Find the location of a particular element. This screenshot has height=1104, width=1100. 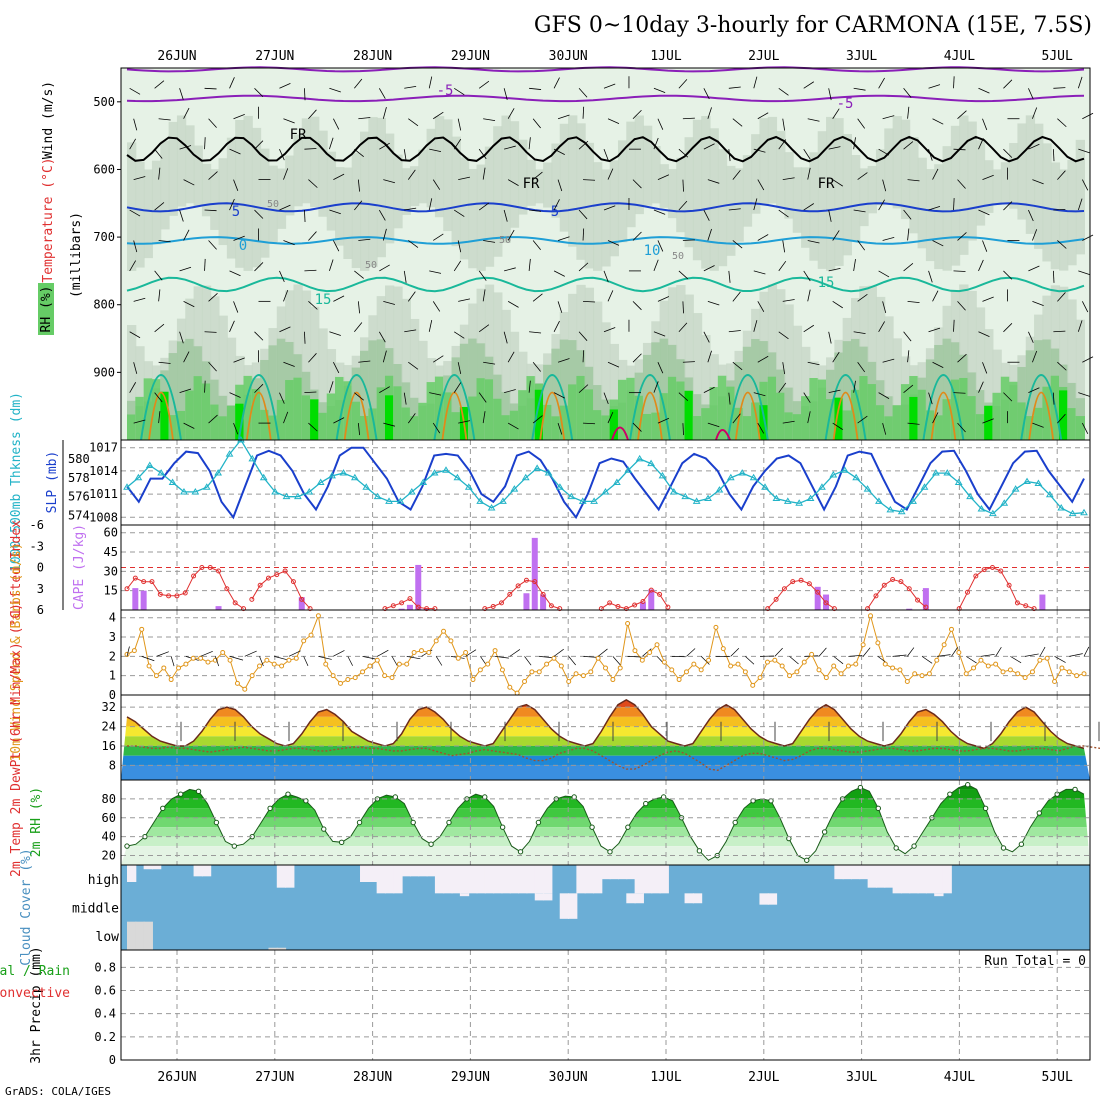

date-label-top: 4JUL is located at coordinates (959, 56).